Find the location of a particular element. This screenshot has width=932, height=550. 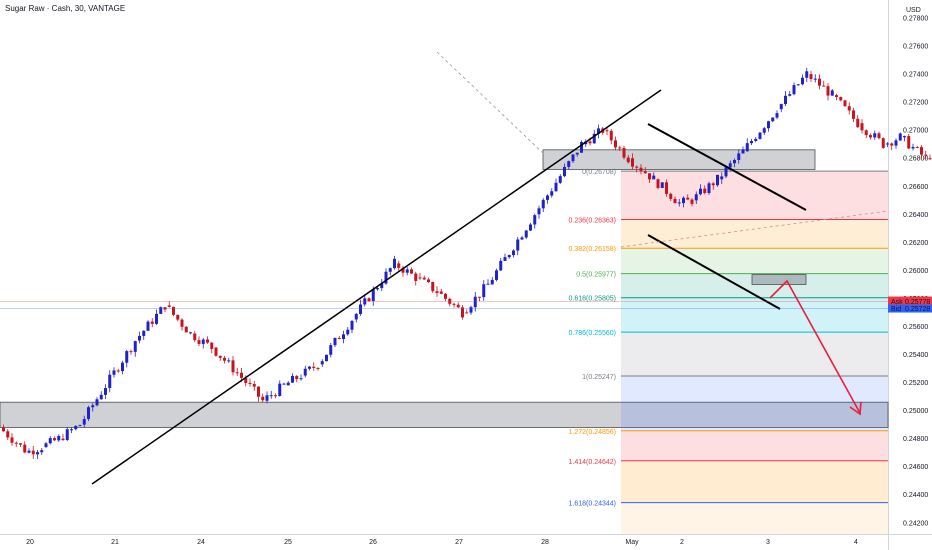

price-tick-label: 0.25000 is located at coordinates (915, 411).